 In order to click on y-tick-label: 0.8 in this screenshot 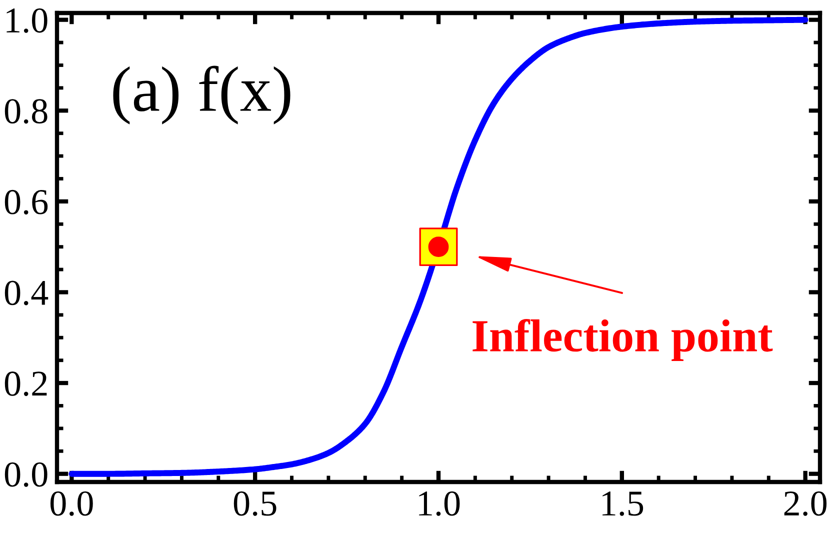, I will do `click(26, 111)`.